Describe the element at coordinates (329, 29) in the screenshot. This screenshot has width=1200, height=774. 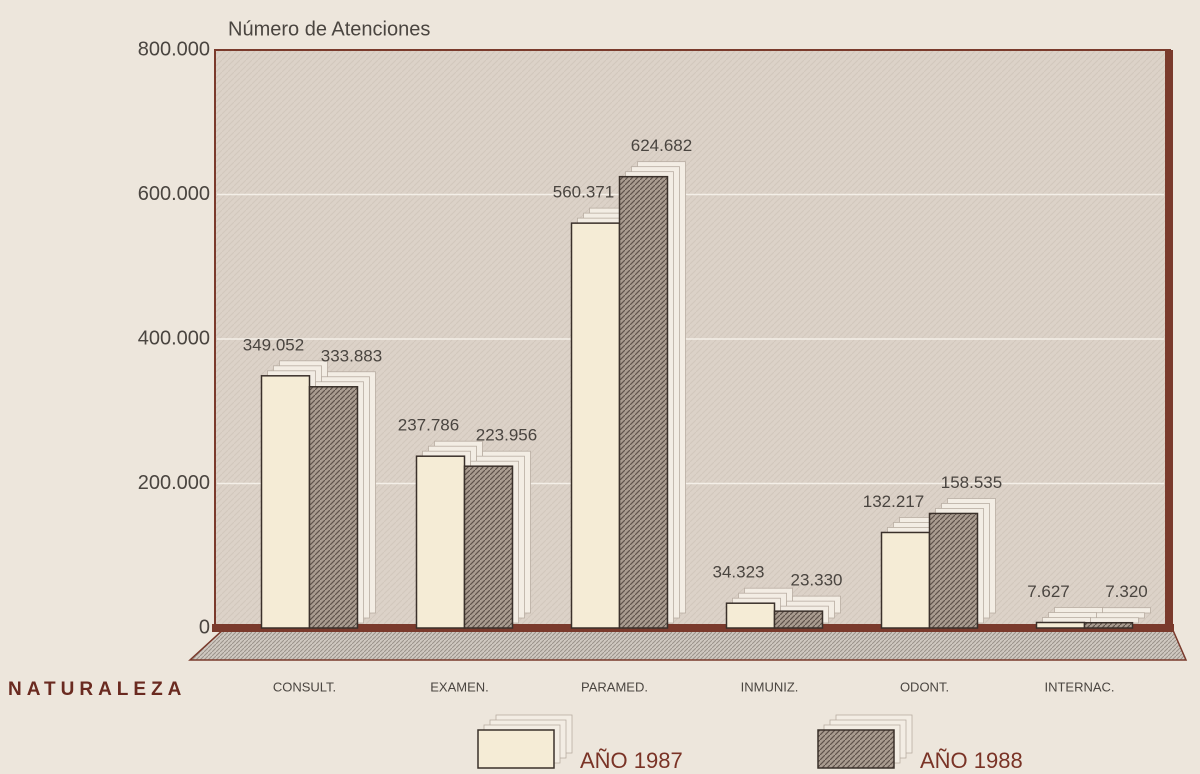
I see `y-axis-title: Número de Atenciones` at that location.